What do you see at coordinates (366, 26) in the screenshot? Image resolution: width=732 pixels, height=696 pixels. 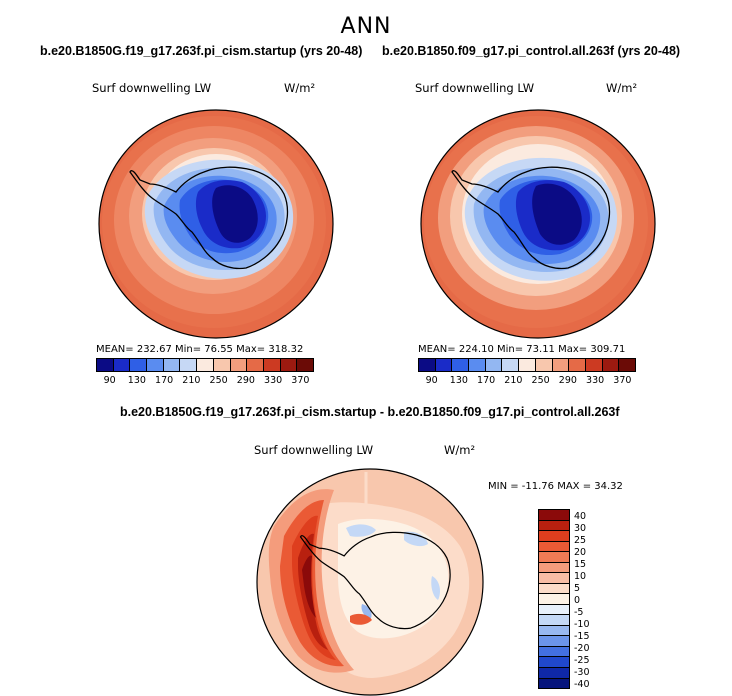 I see `plot-title: ANN` at bounding box center [366, 26].